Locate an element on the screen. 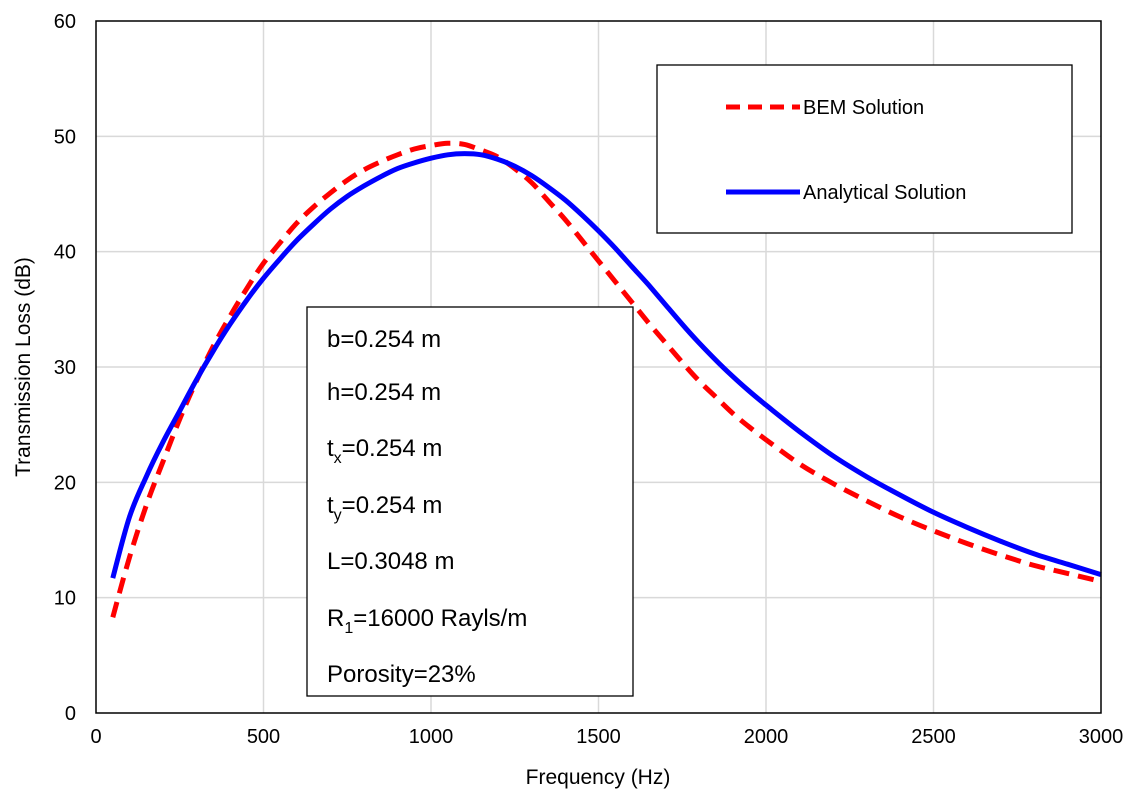 The image size is (1140, 799). param-R1-rest: =16000 Rayls/m is located at coordinates (440, 618).